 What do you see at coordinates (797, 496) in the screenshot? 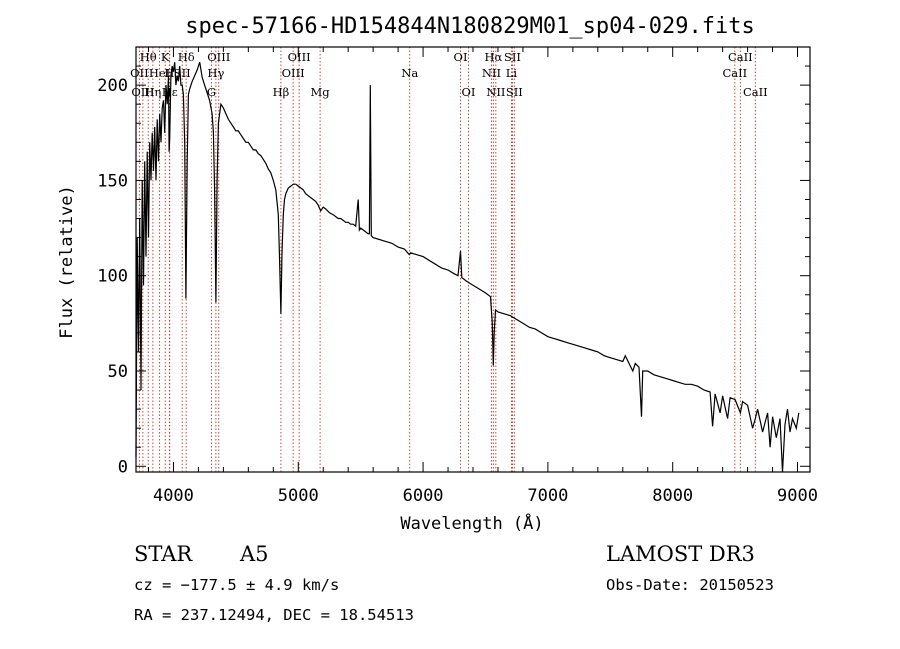
I see `x-tick-label: 9000` at bounding box center [797, 496].